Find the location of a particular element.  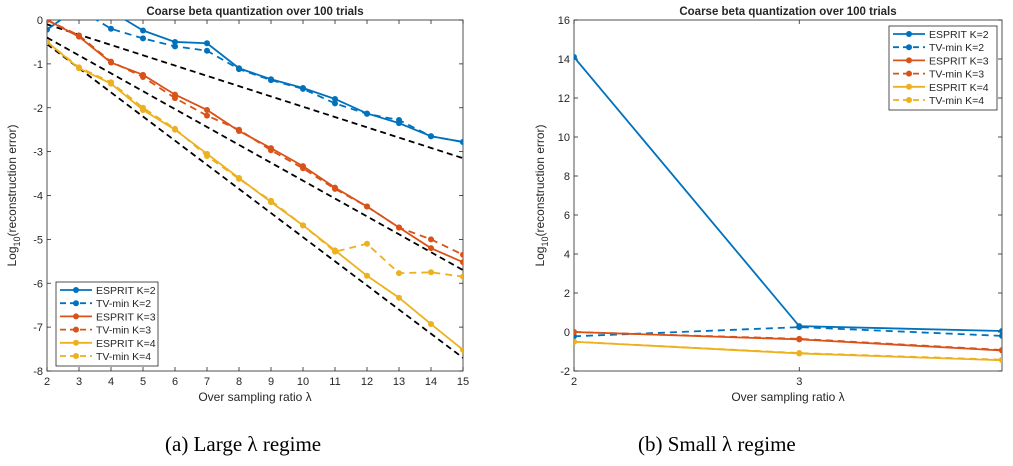

x-tick-label: 7 is located at coordinates (207, 382).